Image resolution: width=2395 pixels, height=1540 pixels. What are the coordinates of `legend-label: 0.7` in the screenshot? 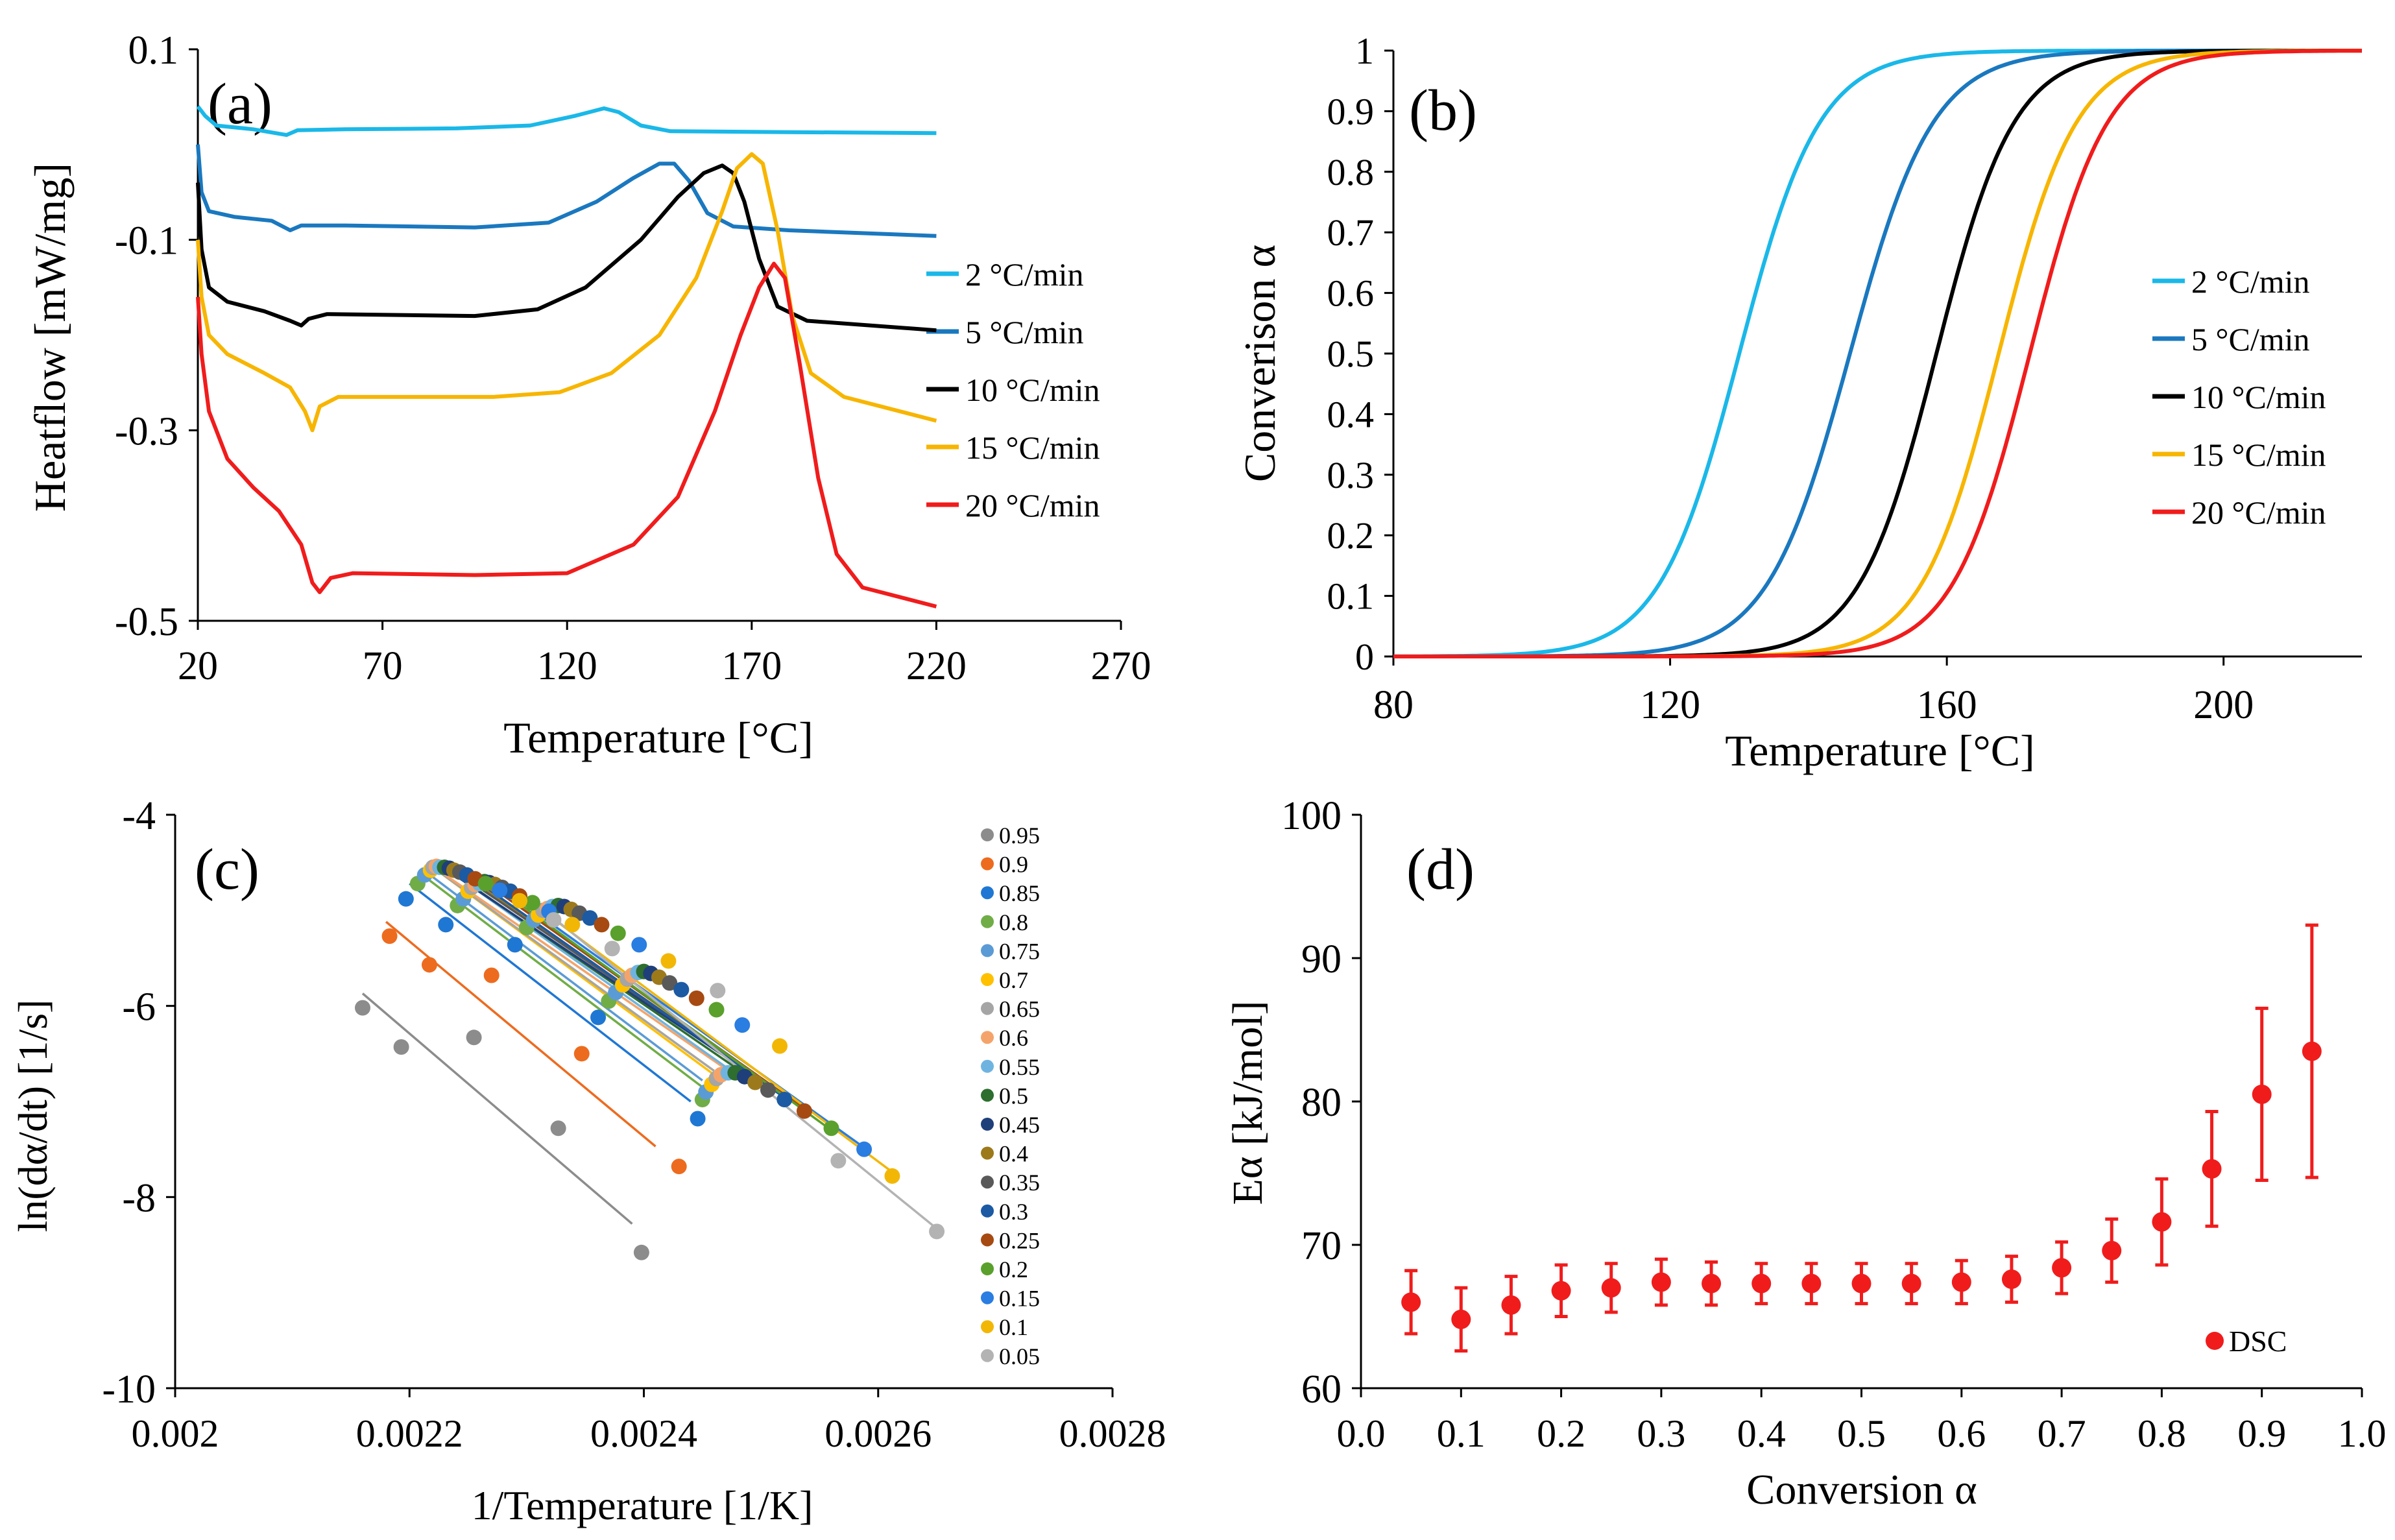 It's located at (1013, 980).